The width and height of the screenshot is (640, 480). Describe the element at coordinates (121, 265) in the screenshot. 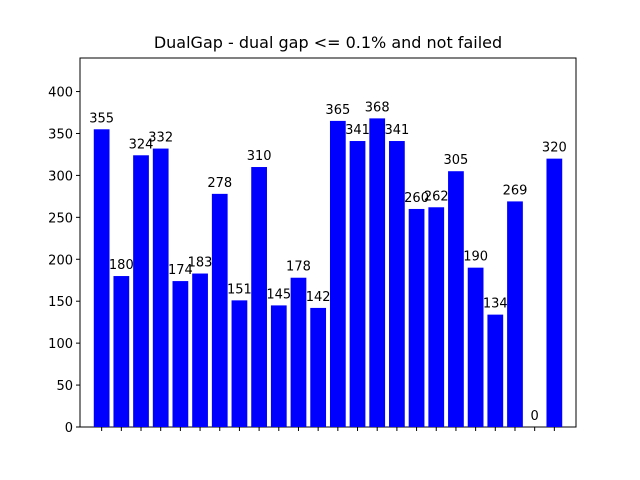

I see `value-label: 180` at that location.